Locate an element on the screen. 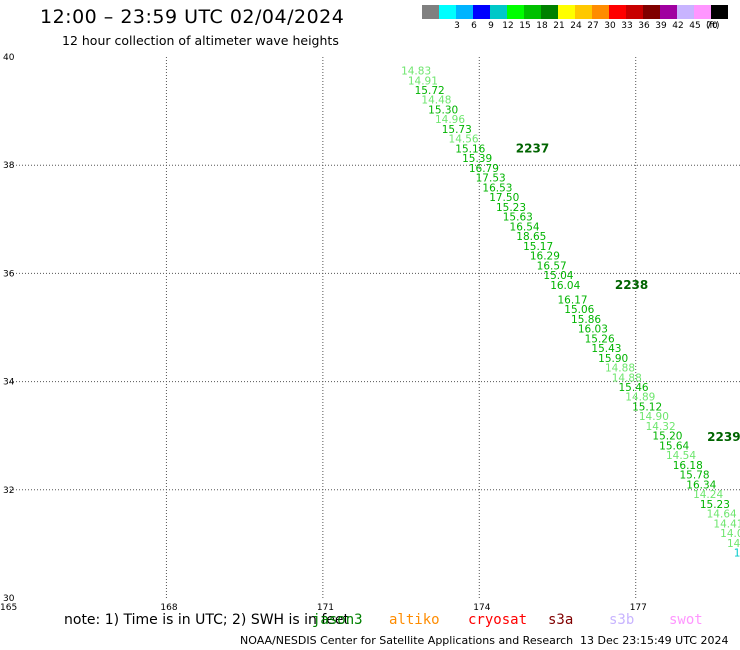 The width and height of the screenshot is (740, 650). mission-label-altiko: altiko is located at coordinates (414, 620).